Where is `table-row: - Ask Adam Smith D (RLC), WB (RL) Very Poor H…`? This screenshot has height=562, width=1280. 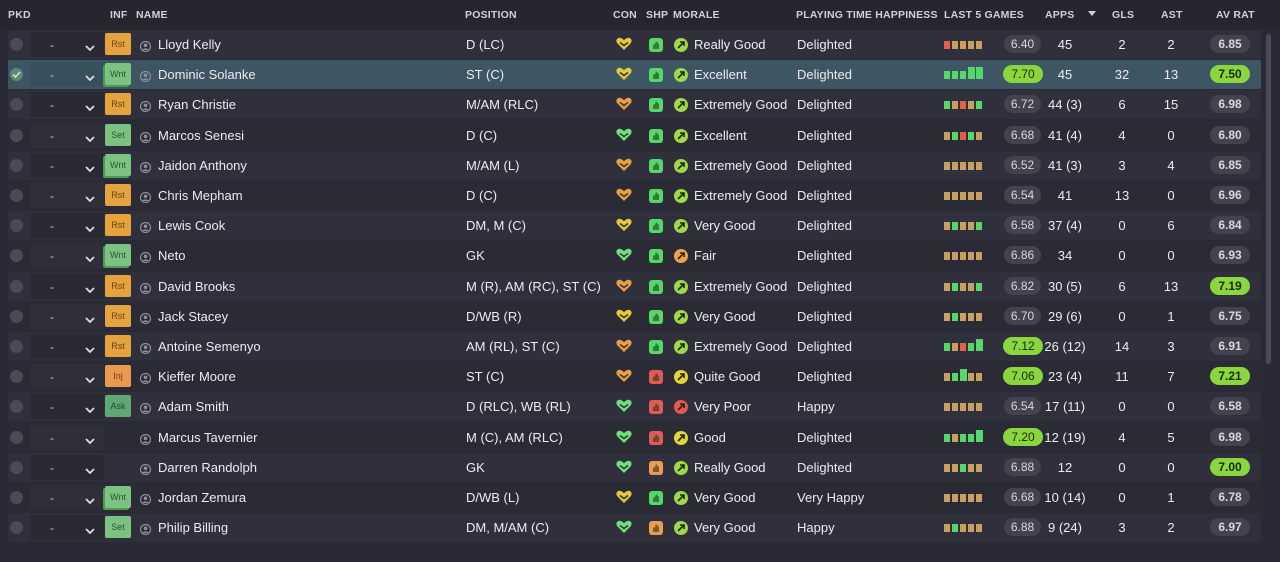
table-row: - Ask Adam Smith D (RLC), WB (RL) Very Poor H… is located at coordinates (634, 407).